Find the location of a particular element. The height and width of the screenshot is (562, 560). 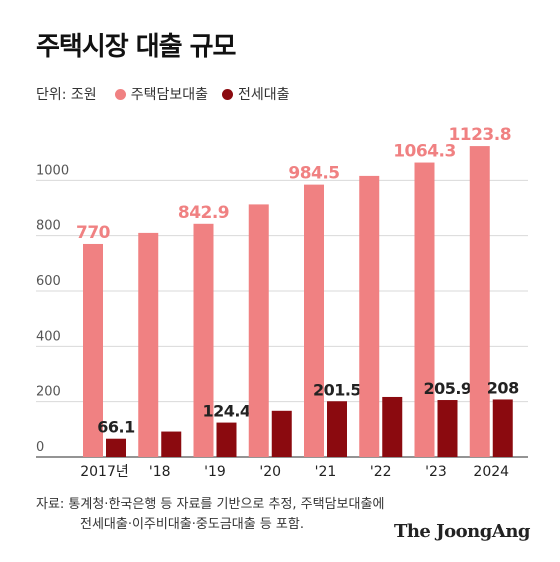

data-label-mortgage: 1123.8 is located at coordinates (479, 135).